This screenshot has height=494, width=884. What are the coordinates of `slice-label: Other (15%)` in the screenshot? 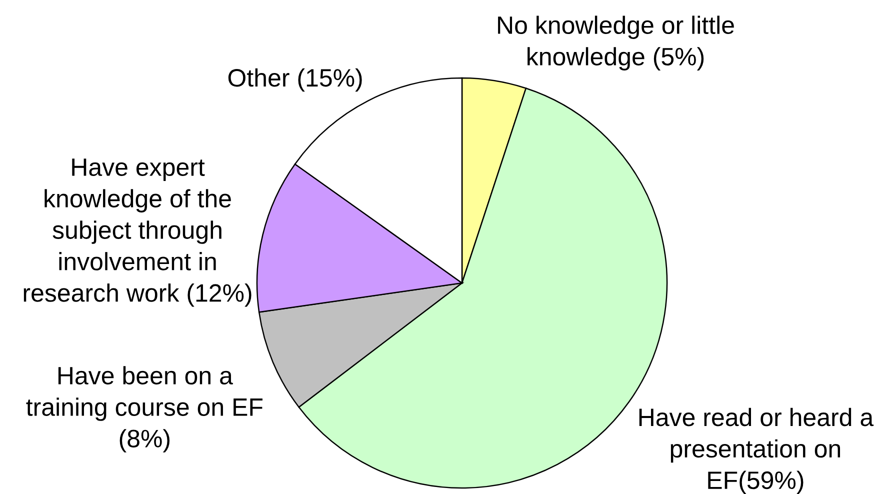 It's located at (295, 80).